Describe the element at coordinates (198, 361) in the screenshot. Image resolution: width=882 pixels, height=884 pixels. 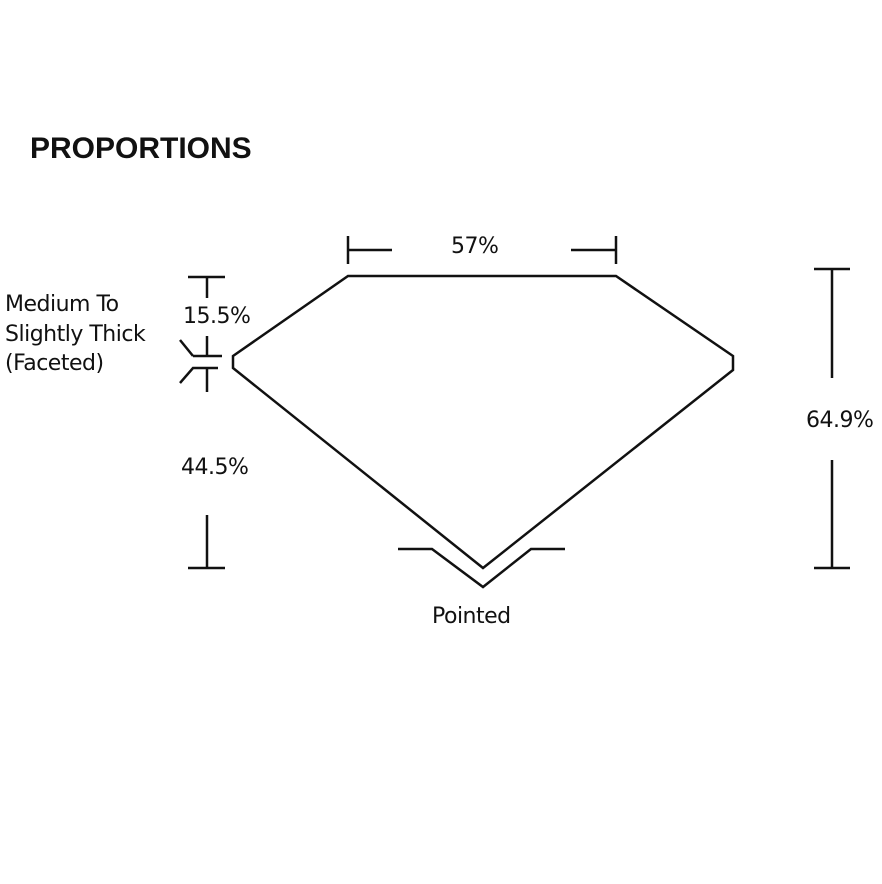
I see `girdle-marker` at that location.